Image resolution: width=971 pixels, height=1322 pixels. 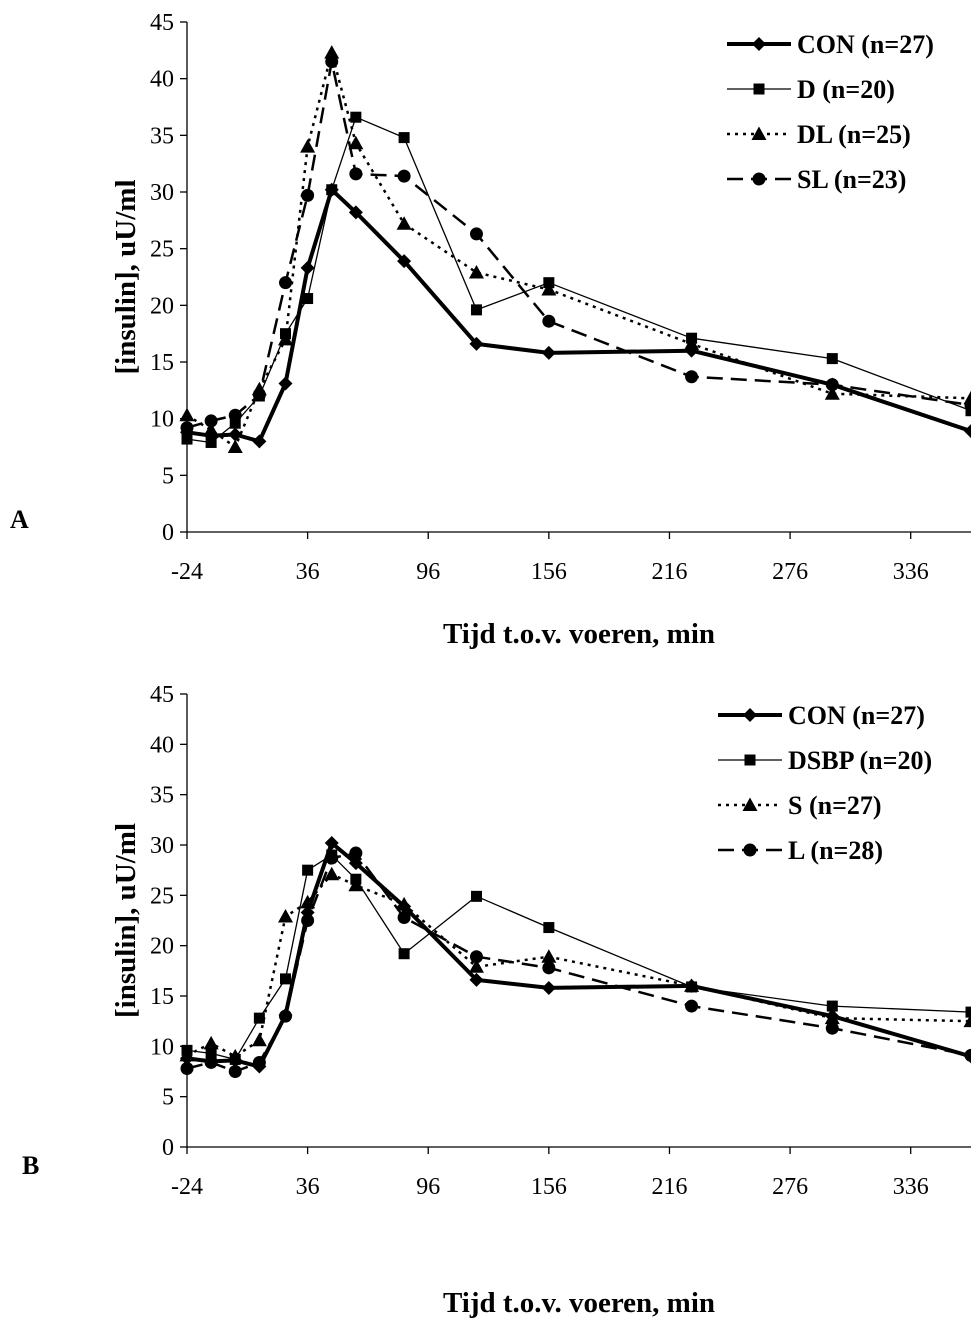 What do you see at coordinates (835, 805) in the screenshot?
I see `legend-label: S (n=27)` at bounding box center [835, 805].